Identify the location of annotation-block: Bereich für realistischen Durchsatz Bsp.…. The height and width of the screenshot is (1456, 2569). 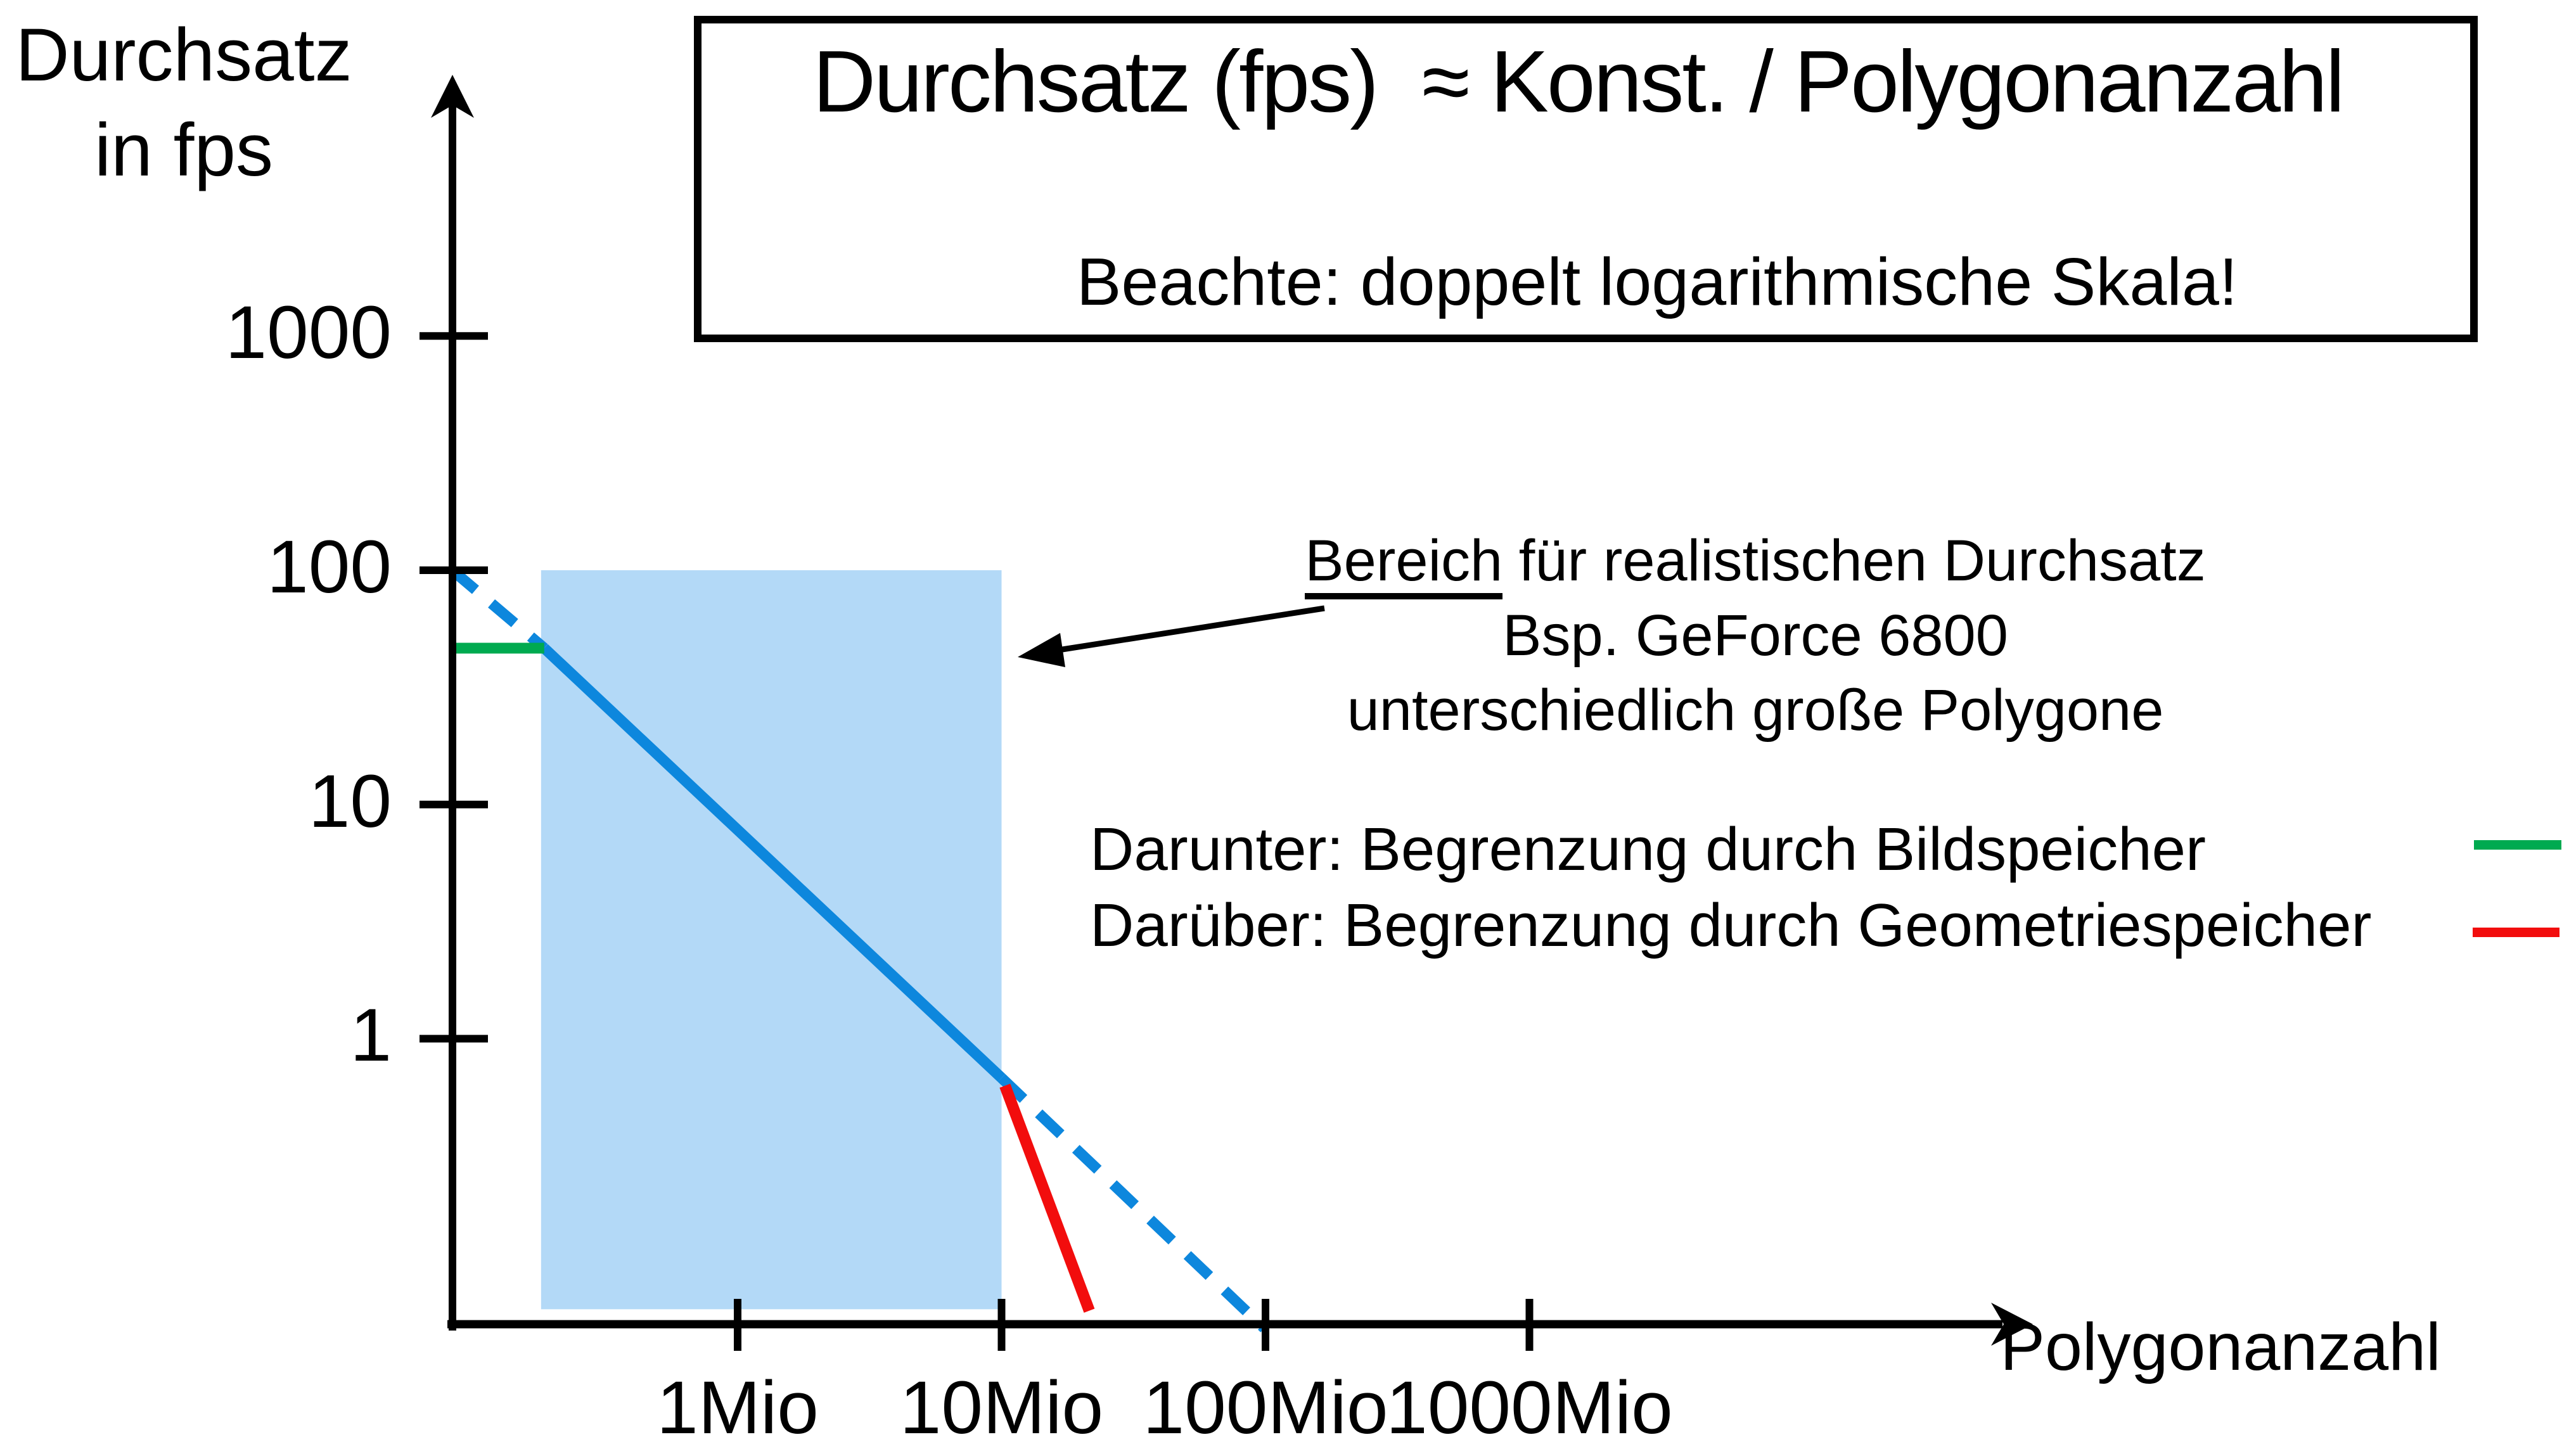
(1755, 635).